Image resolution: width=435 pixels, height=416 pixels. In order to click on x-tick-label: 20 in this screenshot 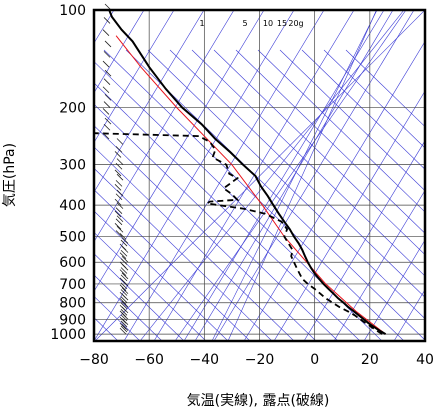, I will do `click(370, 360)`.